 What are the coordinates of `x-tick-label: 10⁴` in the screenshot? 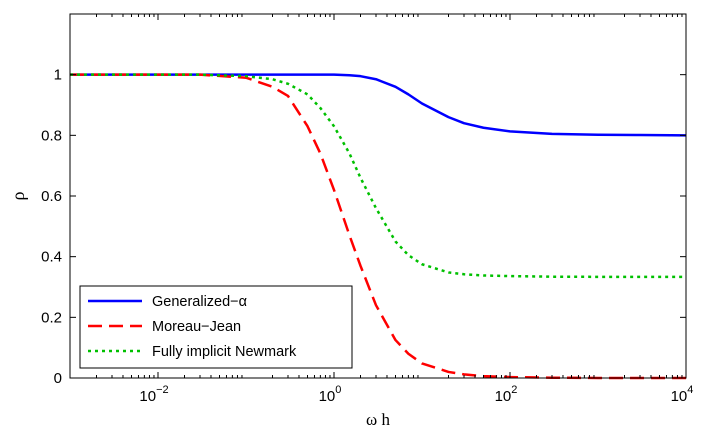 It's located at (682, 394).